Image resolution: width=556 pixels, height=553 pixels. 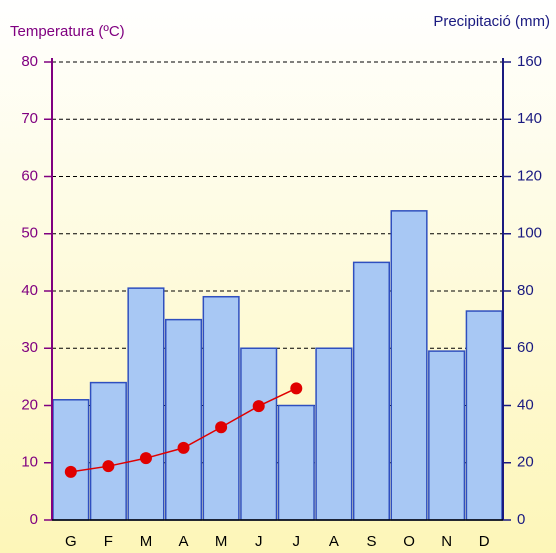 I want to click on y-tick-label: 30, so click(x=29, y=347).